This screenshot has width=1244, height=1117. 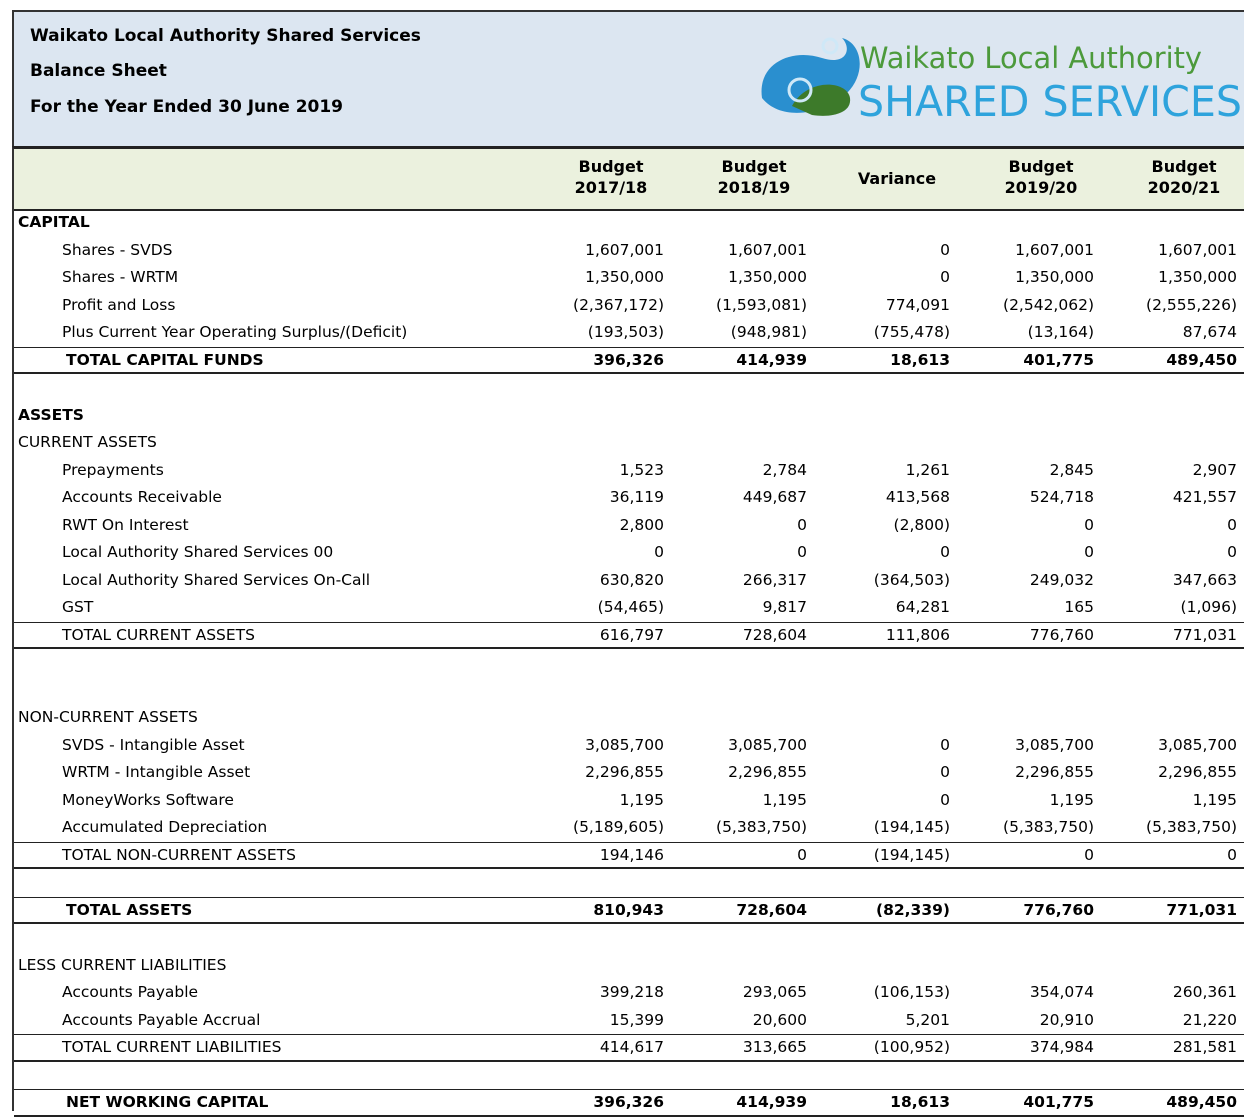 I want to click on column-header: Budget 2018/19, so click(x=754, y=177).